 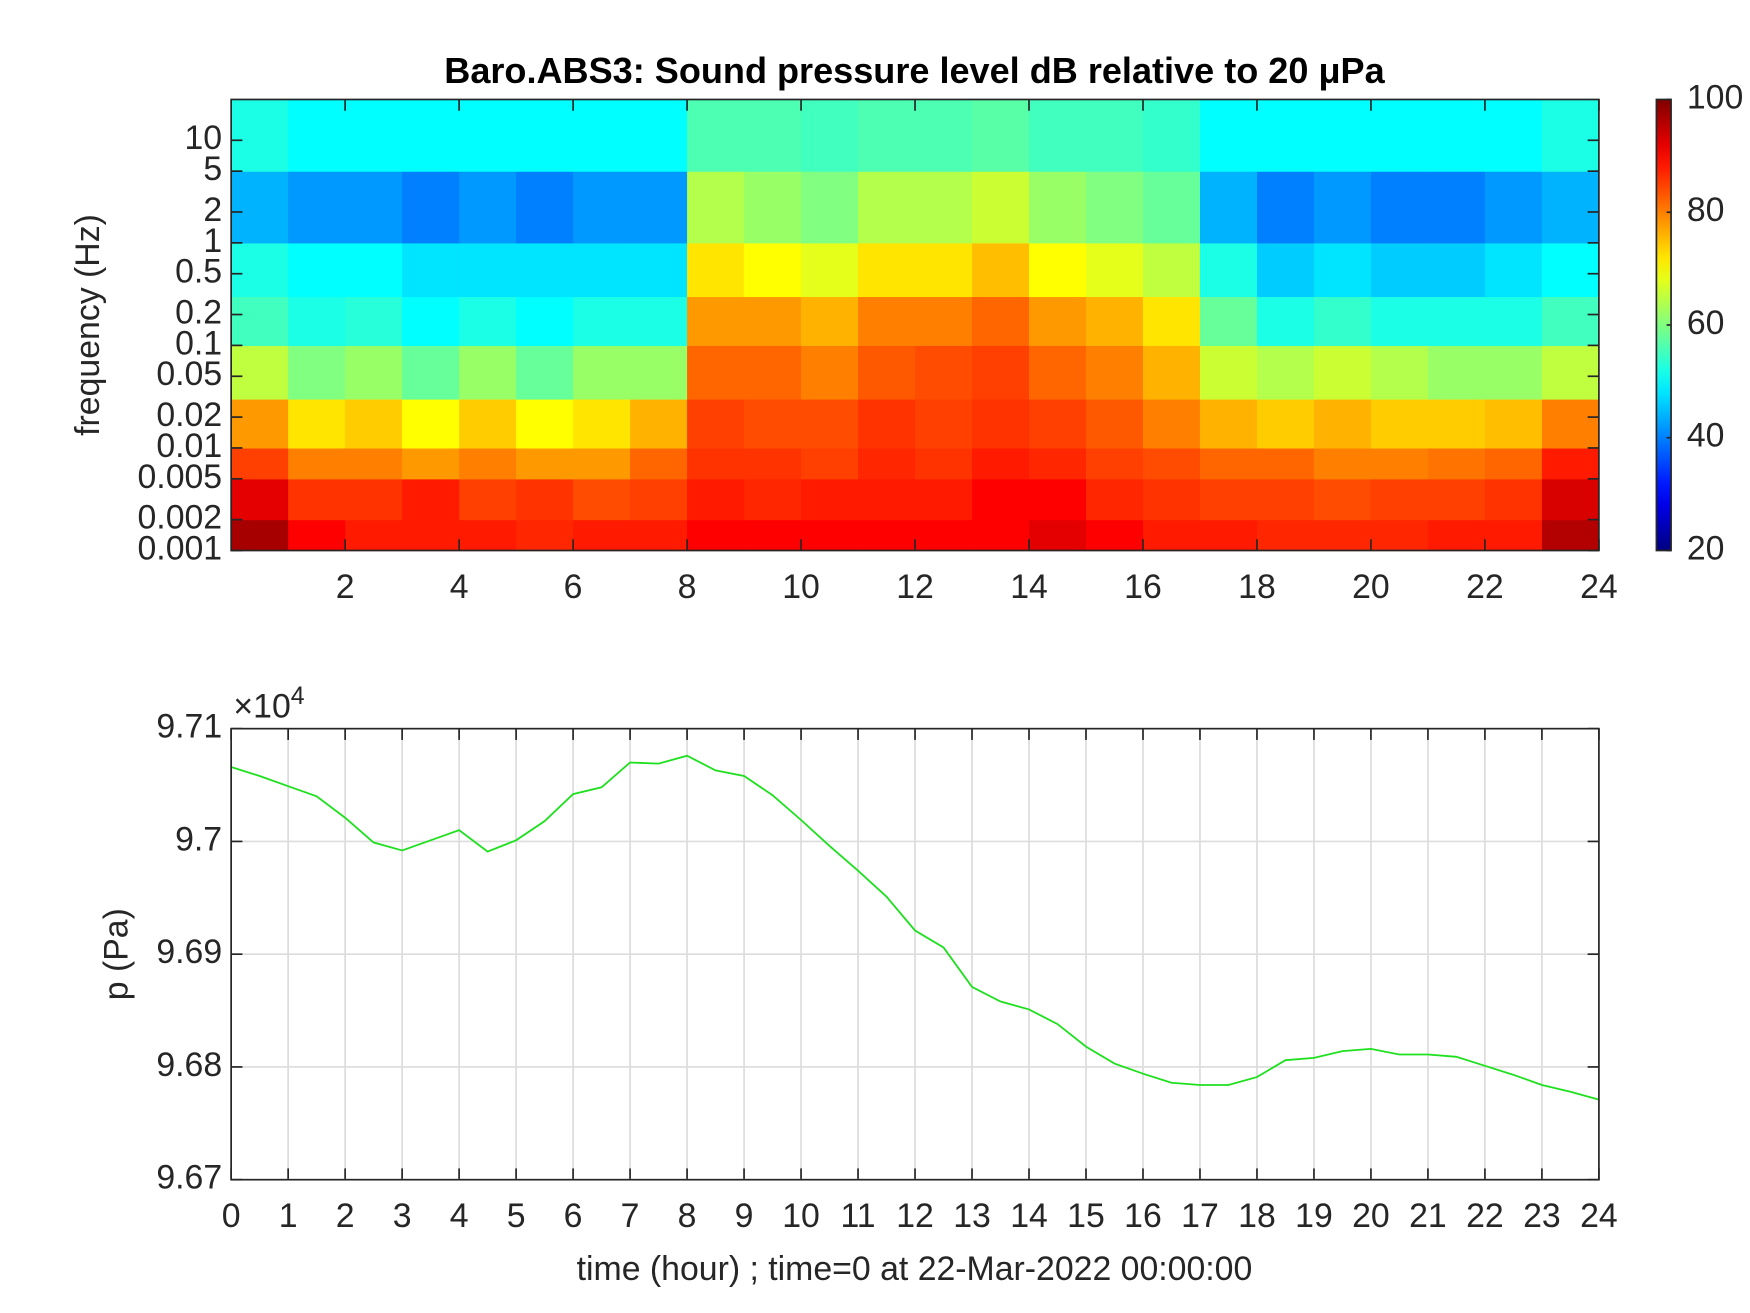 I want to click on y-tick-label: 0.001, so click(x=180, y=548).